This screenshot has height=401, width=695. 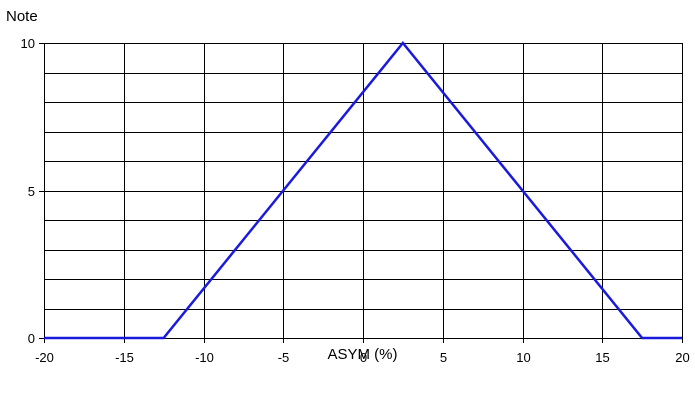 I want to click on x-axis-title: ASYM (%), so click(x=362, y=354).